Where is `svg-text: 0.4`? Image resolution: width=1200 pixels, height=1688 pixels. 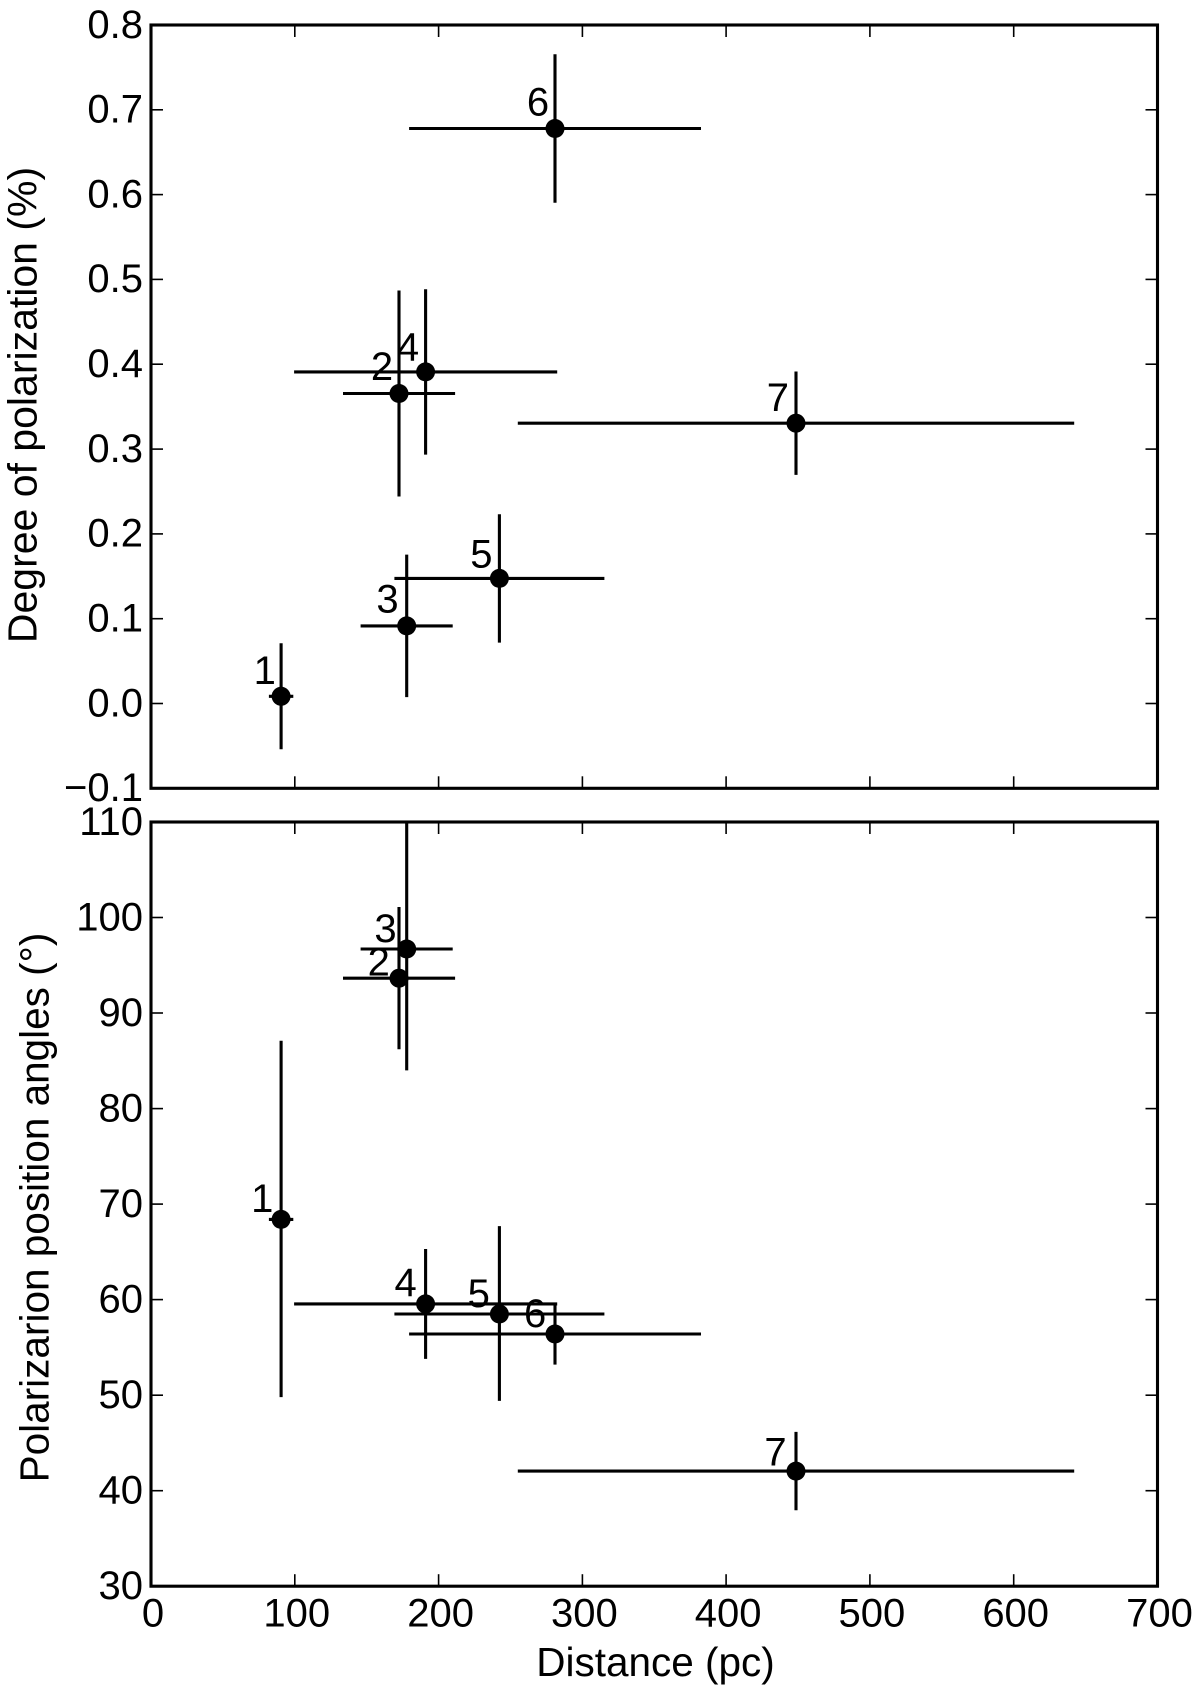 svg-text: 0.4 is located at coordinates (115, 364).